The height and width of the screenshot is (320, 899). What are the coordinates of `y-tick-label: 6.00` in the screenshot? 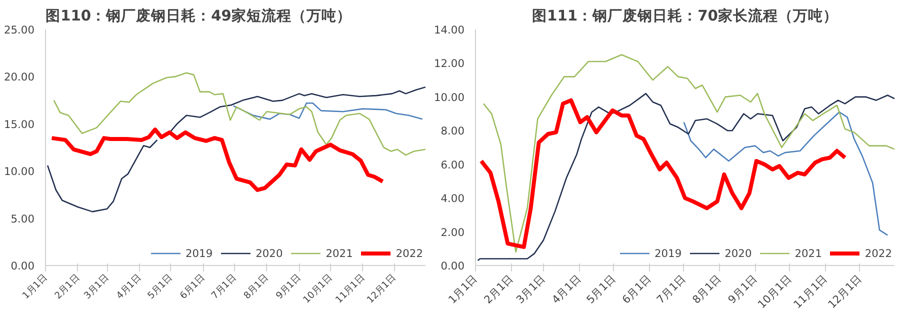 It's located at (452, 165).